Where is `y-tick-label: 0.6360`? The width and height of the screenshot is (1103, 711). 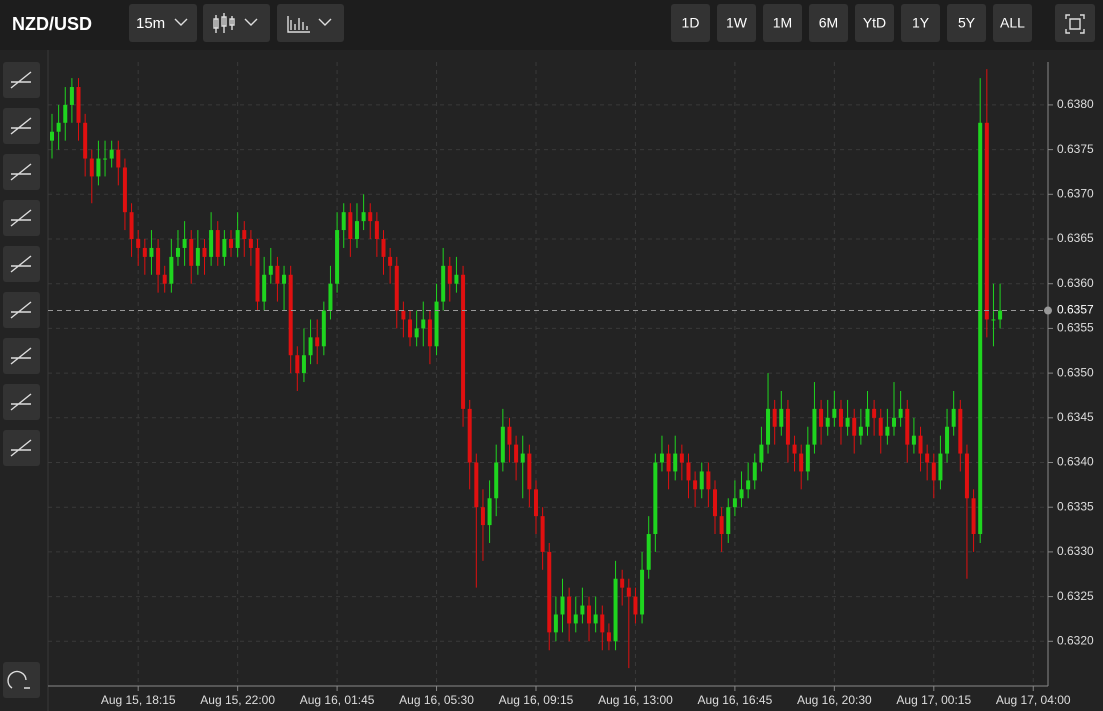
y-tick-label: 0.6360 is located at coordinates (1075, 283).